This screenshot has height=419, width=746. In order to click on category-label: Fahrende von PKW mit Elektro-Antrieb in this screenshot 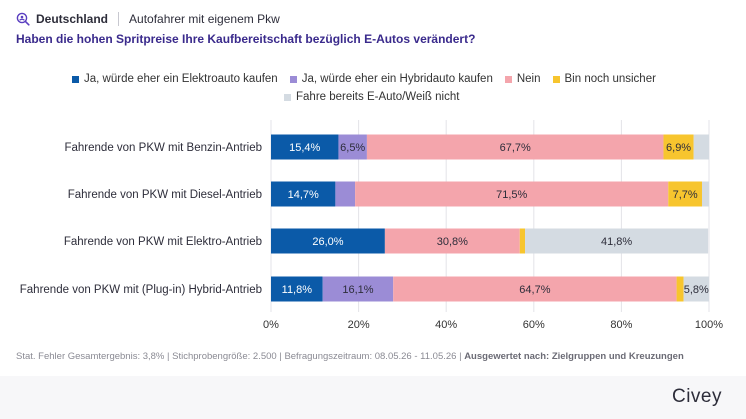, I will do `click(163, 242)`.